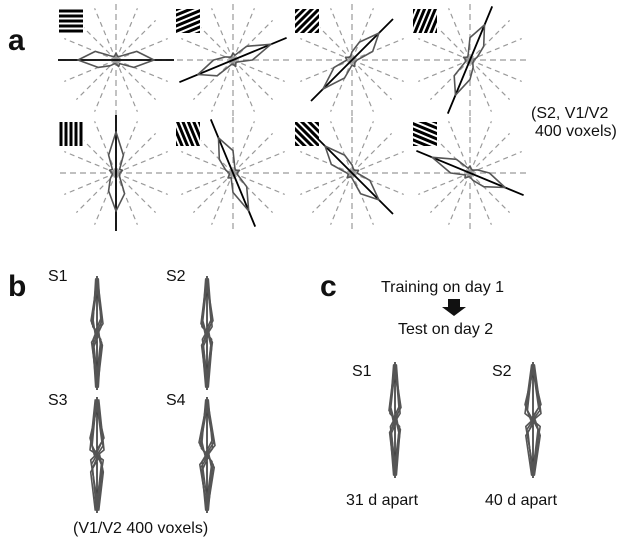  I want to click on panel-b-plots, so click(152, 394).